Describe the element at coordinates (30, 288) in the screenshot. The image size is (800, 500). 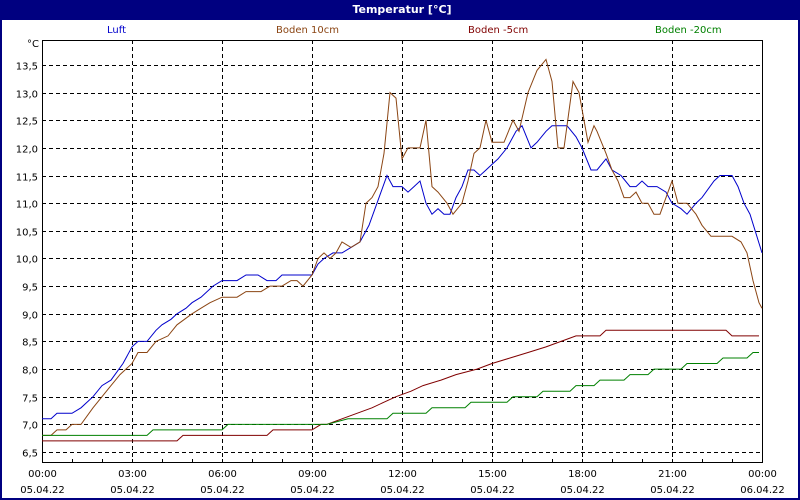
I see `y-tick-label: 9,5` at that location.